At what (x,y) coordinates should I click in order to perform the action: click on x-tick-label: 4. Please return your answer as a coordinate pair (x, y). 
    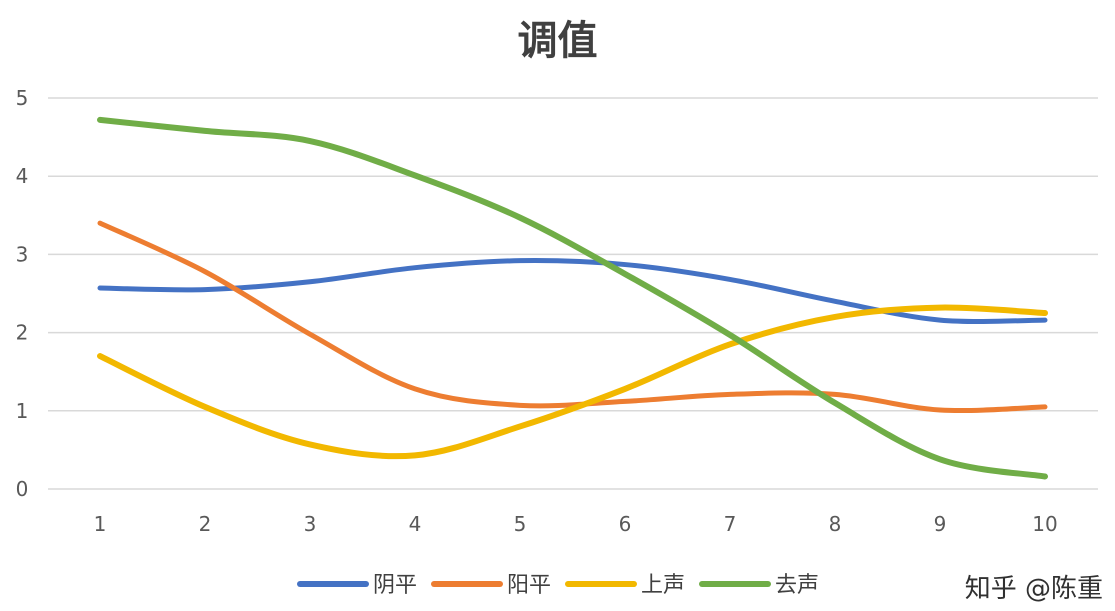
    Looking at the image, I should click on (415, 524).